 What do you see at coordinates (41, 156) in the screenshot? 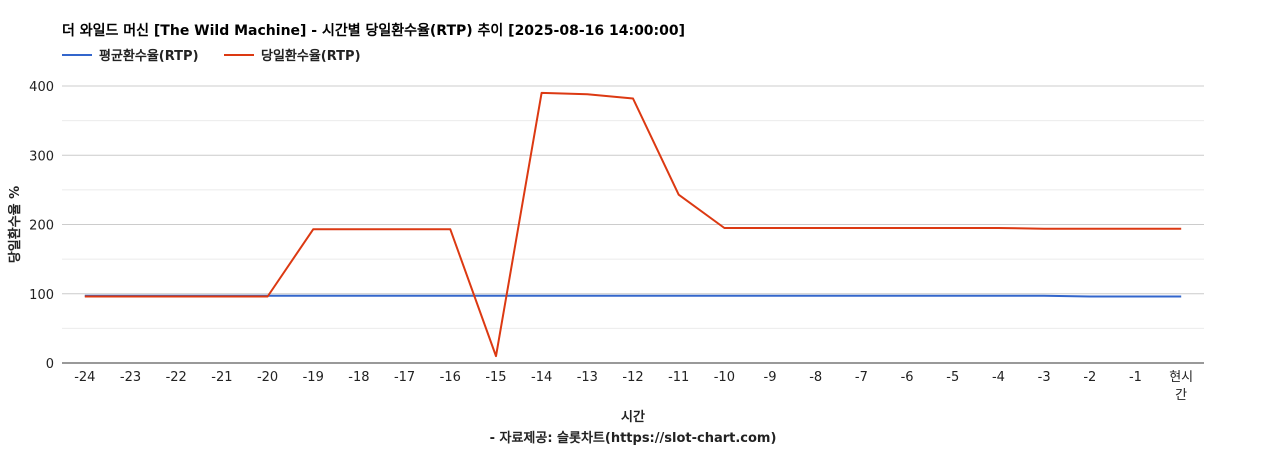
I see `y-tick-label: 300` at bounding box center [41, 156].